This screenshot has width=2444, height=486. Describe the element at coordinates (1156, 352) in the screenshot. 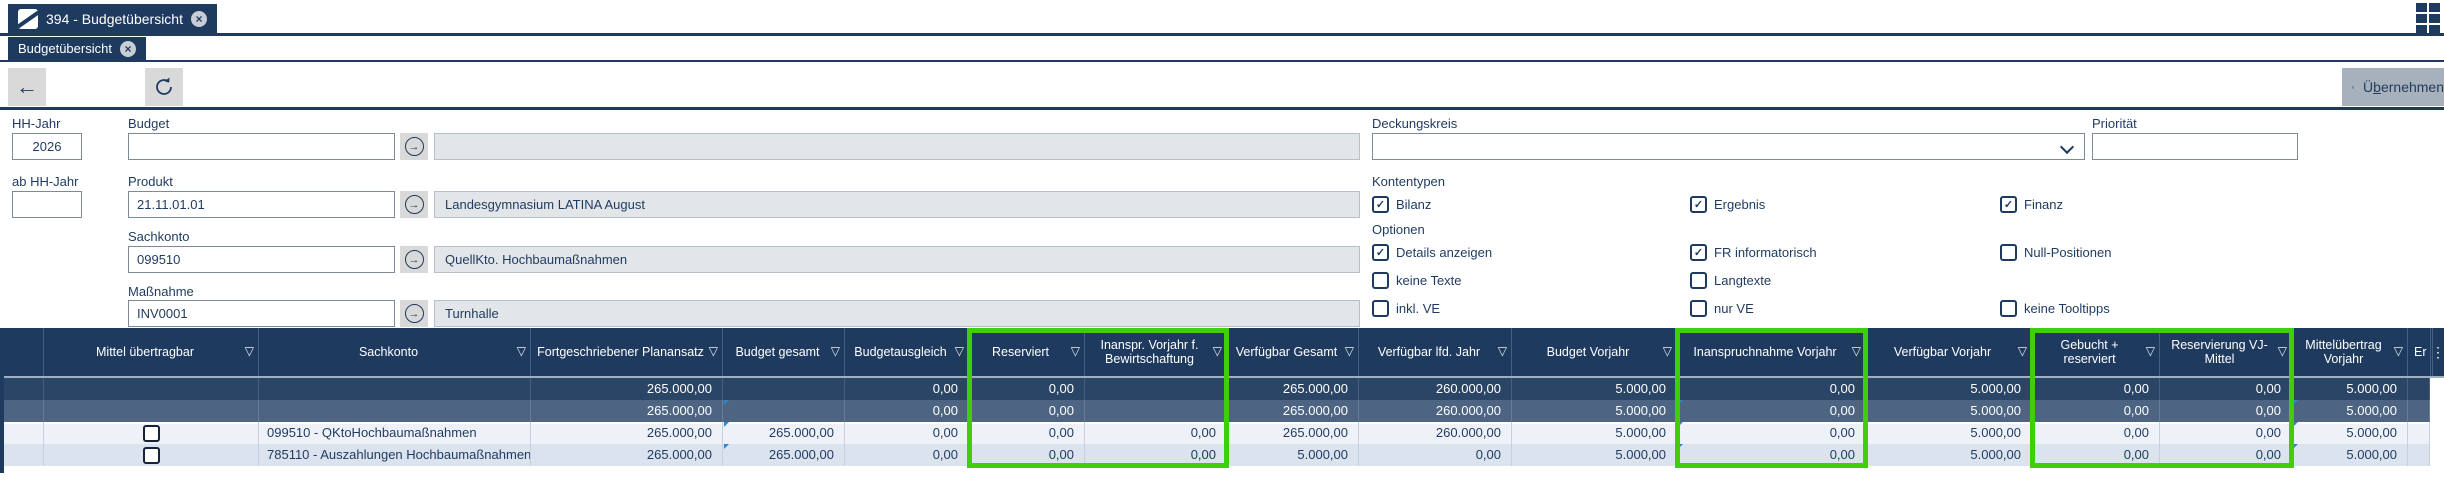

I see `column-header: Inanspr. Vorjahr f. Bewirtschaftung ▽` at that location.